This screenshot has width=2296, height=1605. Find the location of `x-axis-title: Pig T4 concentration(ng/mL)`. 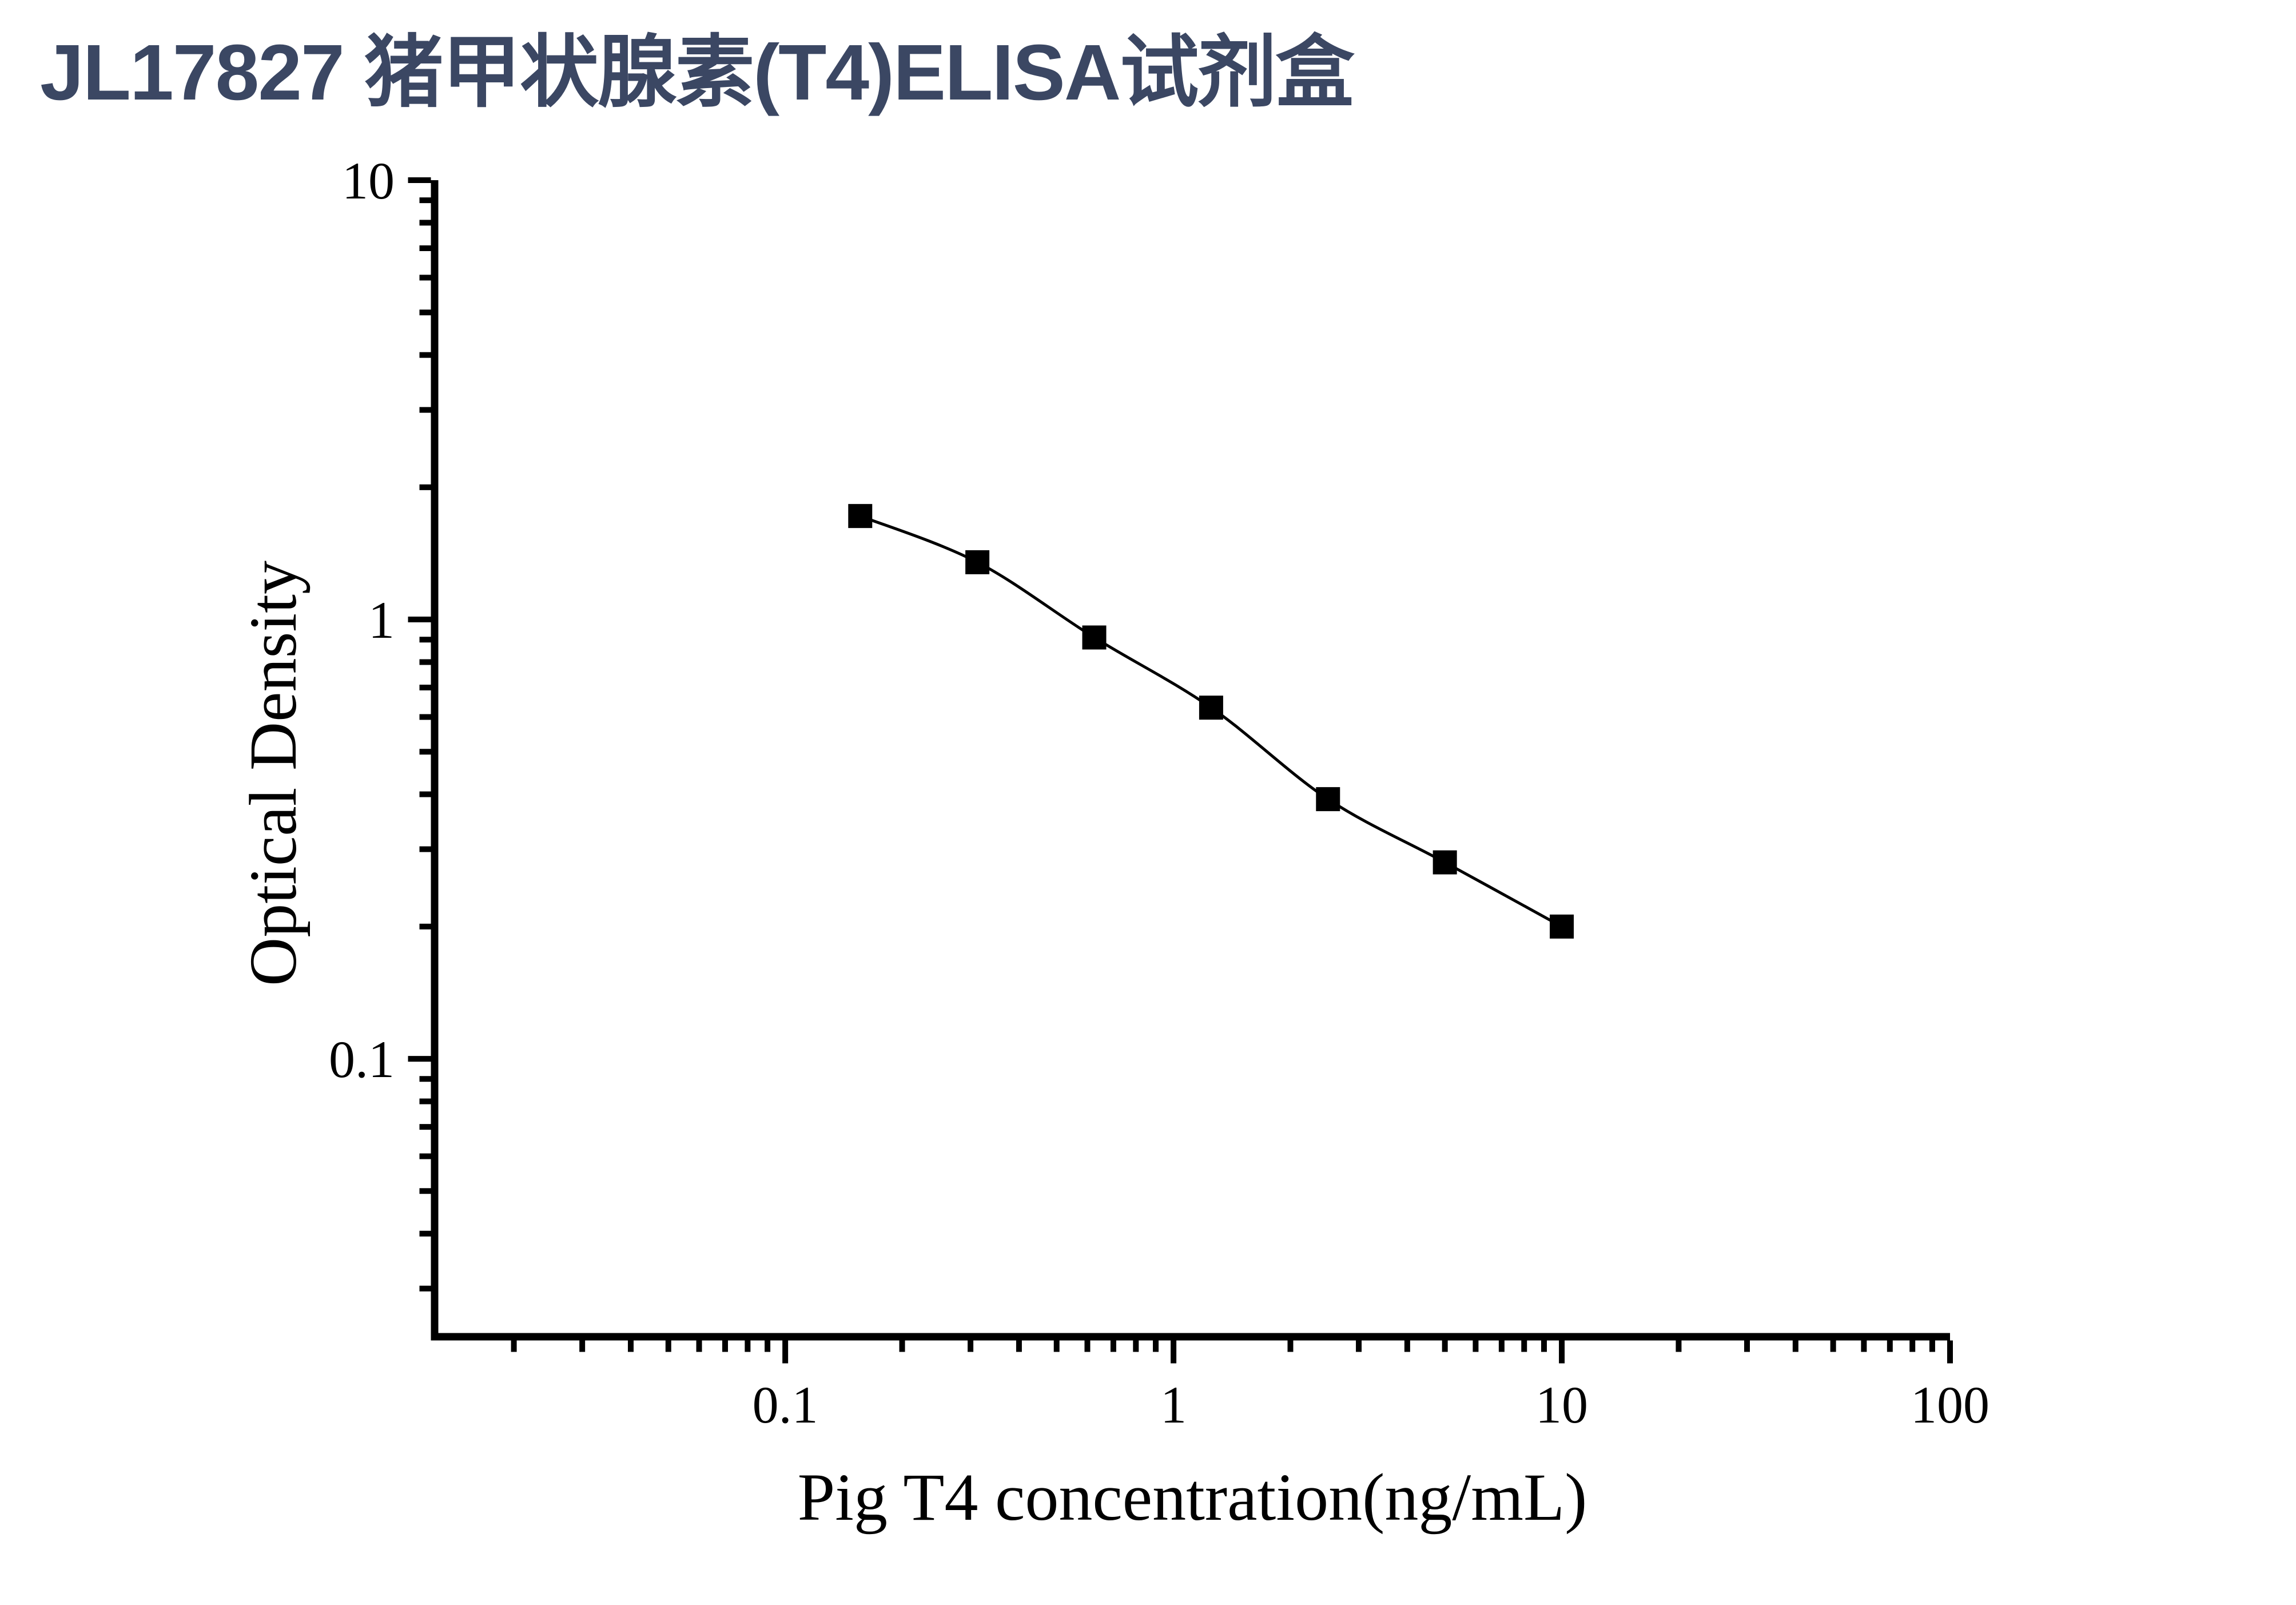

x-axis-title: Pig T4 concentration(ng/mL) is located at coordinates (1192, 1497).